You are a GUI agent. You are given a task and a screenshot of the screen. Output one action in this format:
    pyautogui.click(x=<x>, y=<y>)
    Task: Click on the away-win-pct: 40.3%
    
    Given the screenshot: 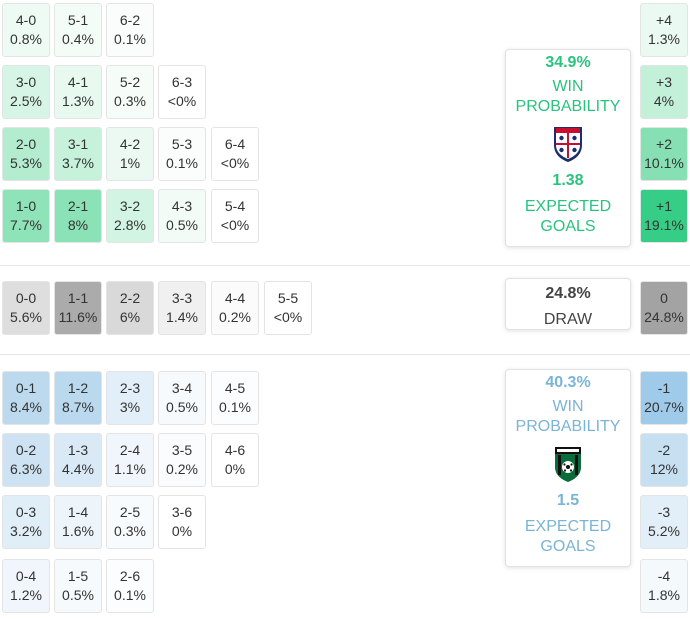 What is the action you would take?
    pyautogui.click(x=568, y=382)
    